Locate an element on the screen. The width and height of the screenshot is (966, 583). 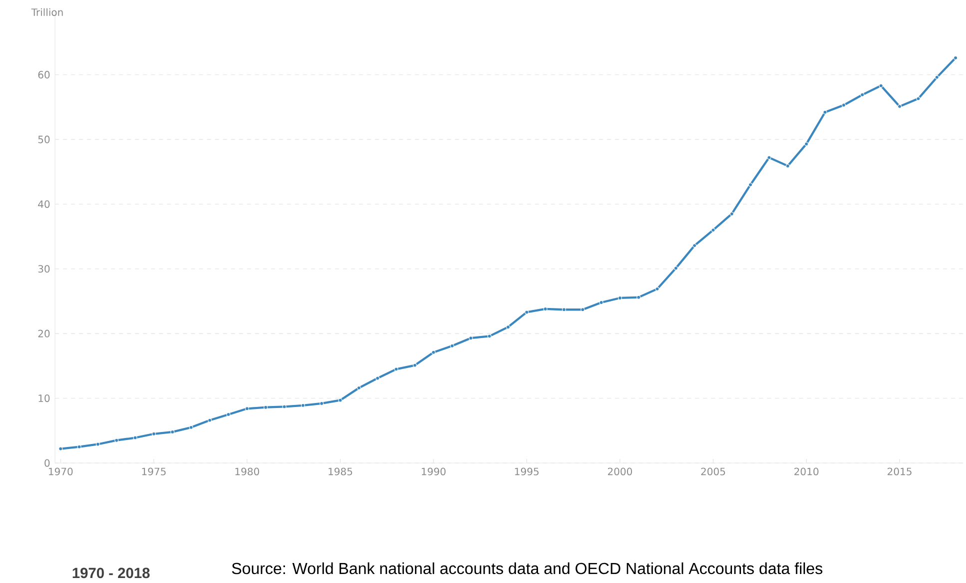
x-tick-label: 1980 is located at coordinates (247, 472).